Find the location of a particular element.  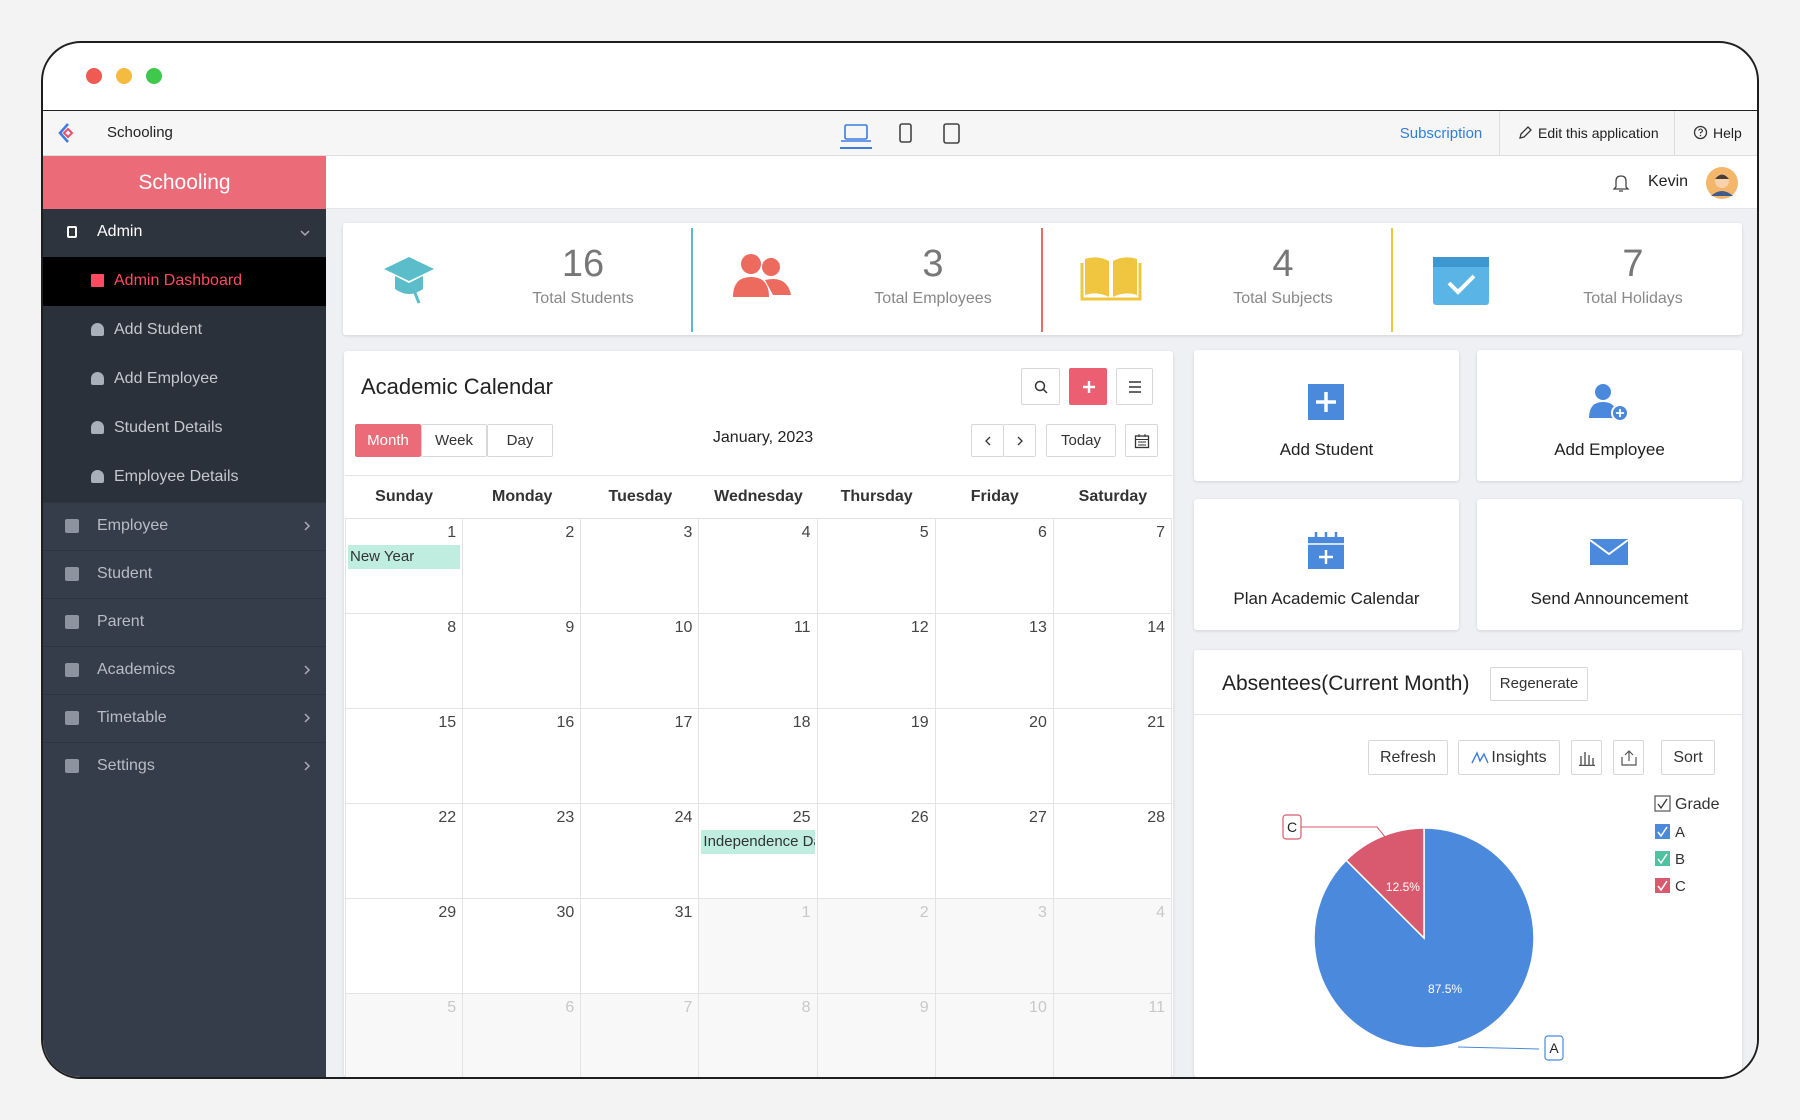

prev-button is located at coordinates (987, 440).